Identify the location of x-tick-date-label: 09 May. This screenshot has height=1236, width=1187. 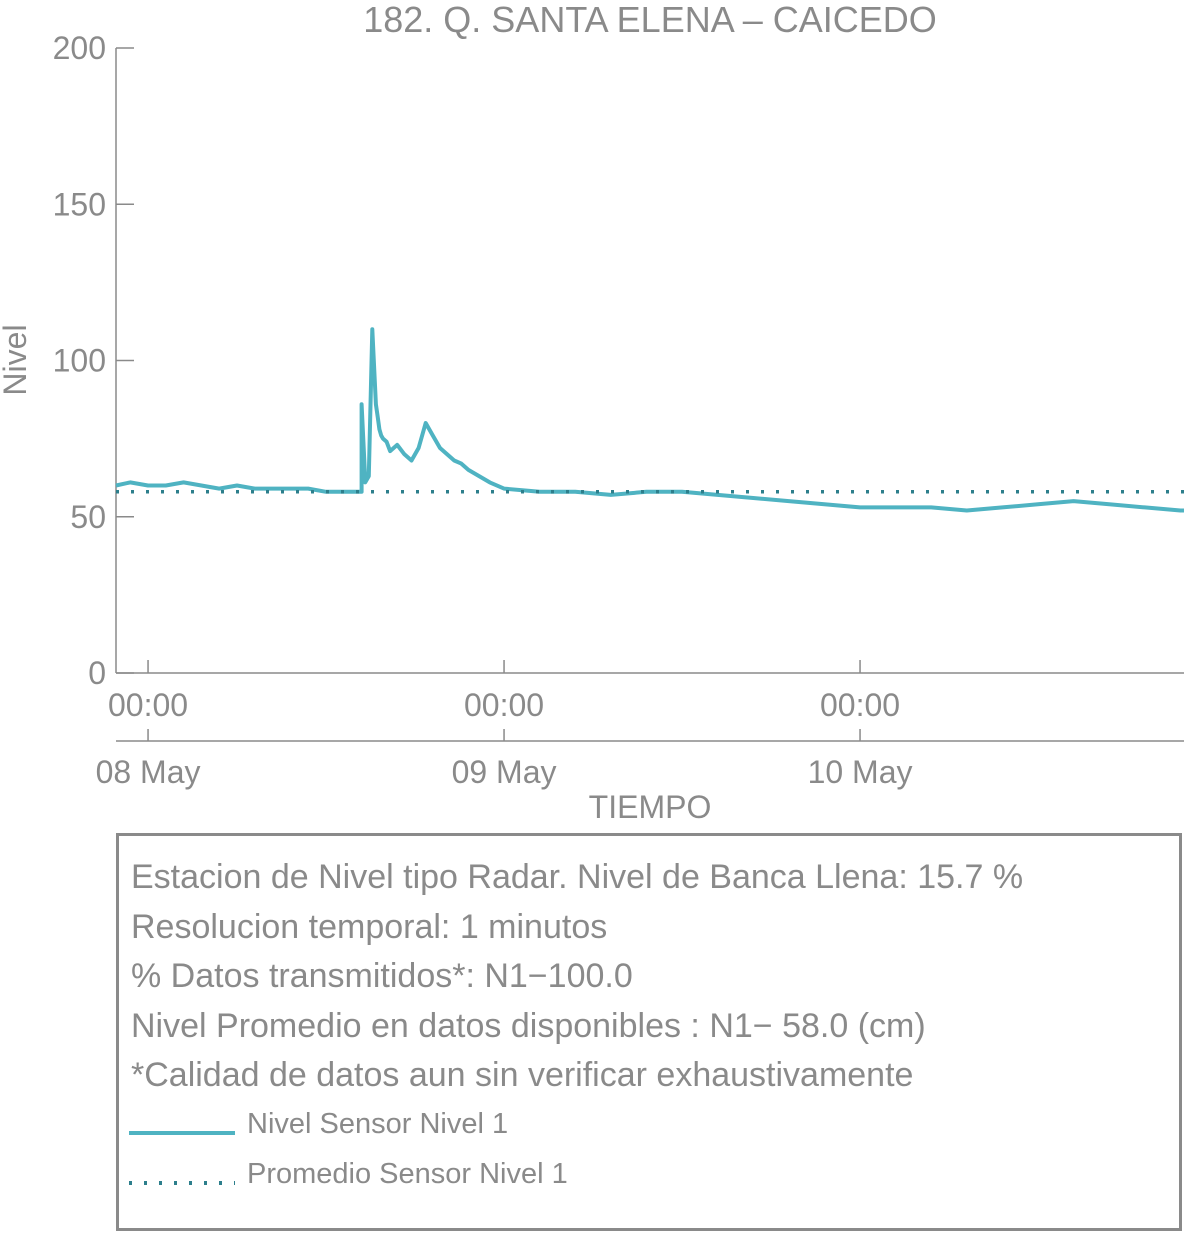
(504, 772).